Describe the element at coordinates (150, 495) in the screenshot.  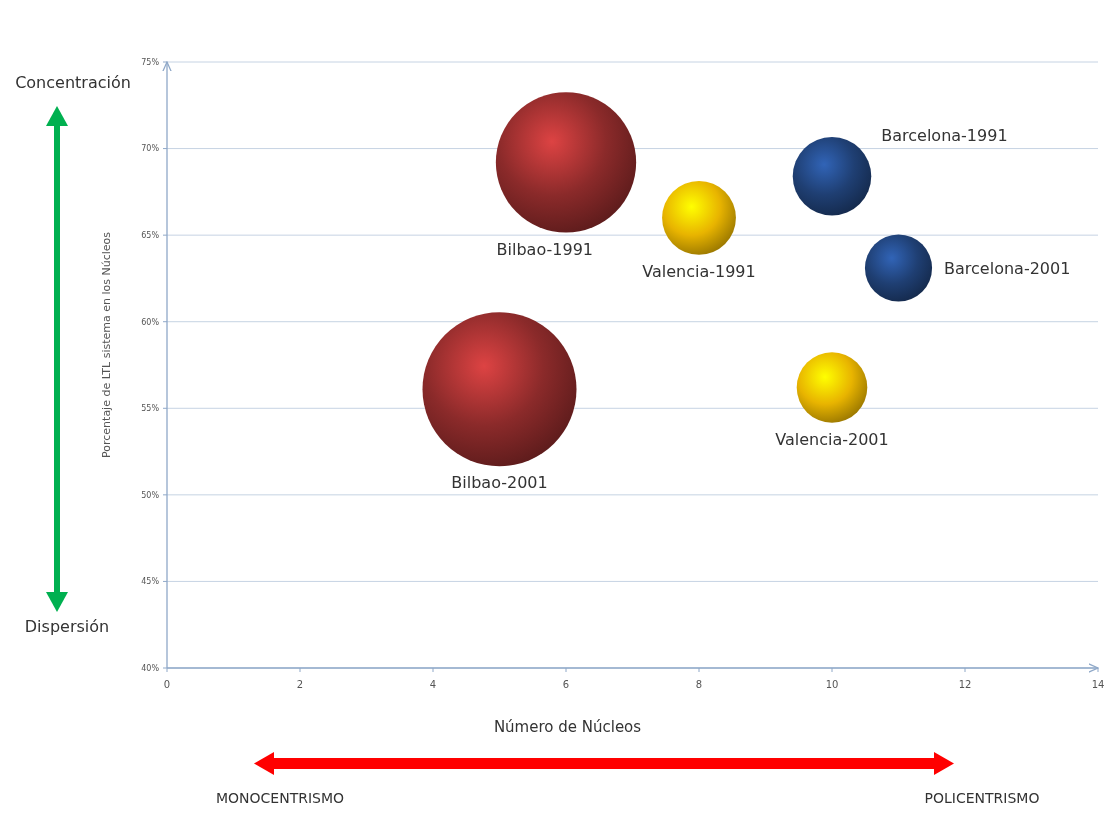
I see `y-tick-label: 50%` at that location.